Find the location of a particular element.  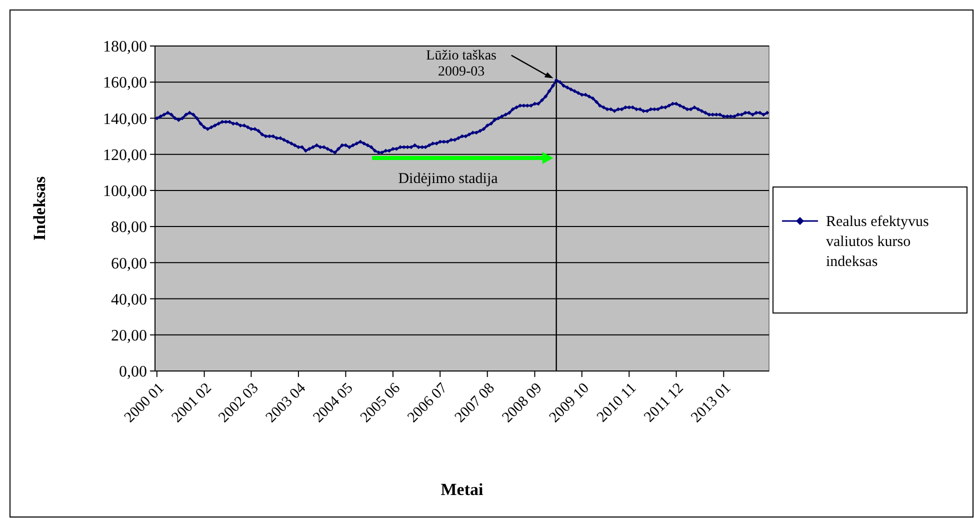

y-tick-label: 0,00 is located at coordinates (133, 372).